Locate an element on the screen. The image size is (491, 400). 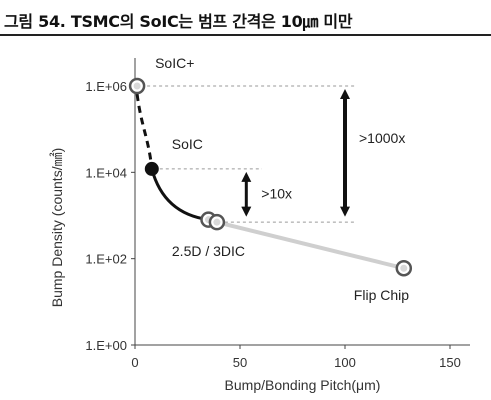
annotation-1000x: >1000x is located at coordinates (382, 138).